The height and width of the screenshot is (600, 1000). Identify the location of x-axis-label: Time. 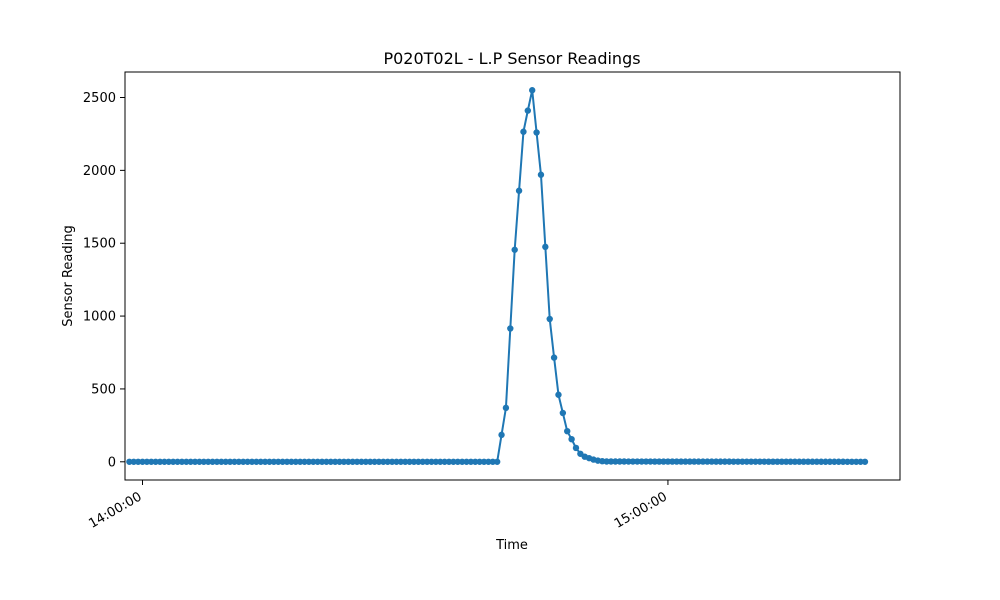
(511, 545).